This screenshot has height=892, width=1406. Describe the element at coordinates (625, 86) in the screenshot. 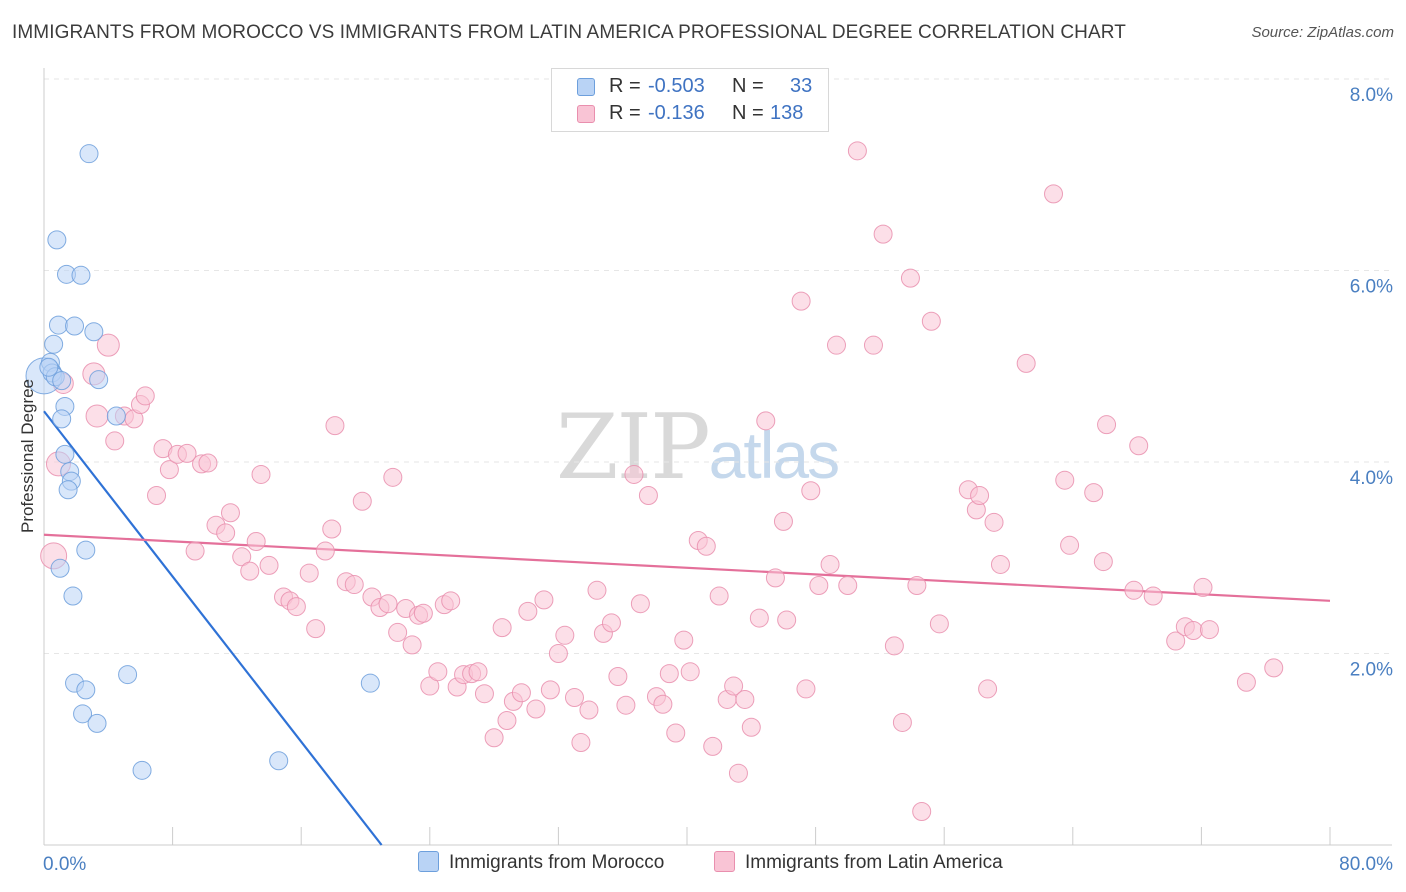

I see `legend-r-label: R =` at that location.